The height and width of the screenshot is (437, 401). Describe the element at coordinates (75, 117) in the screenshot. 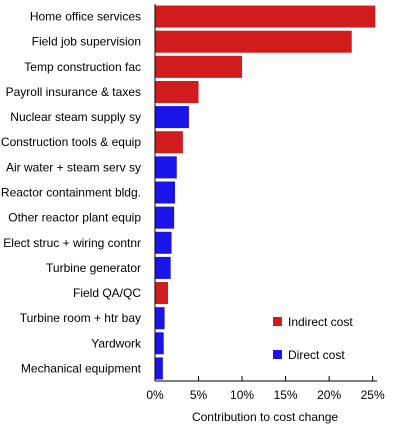

I see `category-label: Nuclear steam supply sy` at that location.